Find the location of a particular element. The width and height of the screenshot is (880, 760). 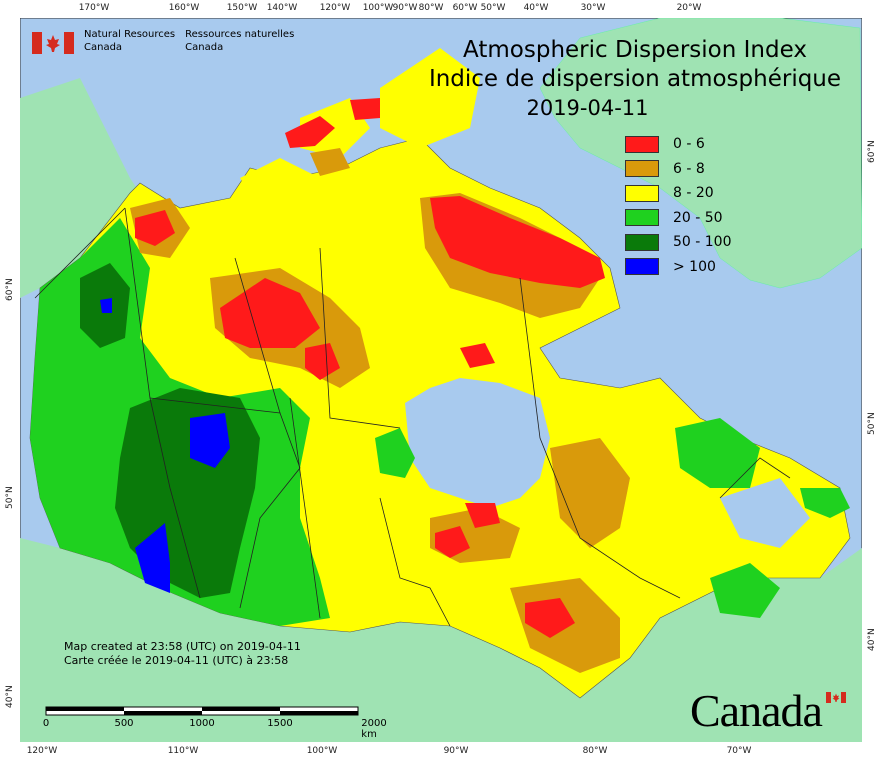

title-english: Atmospheric Dispersion Index is located at coordinates (635, 50).